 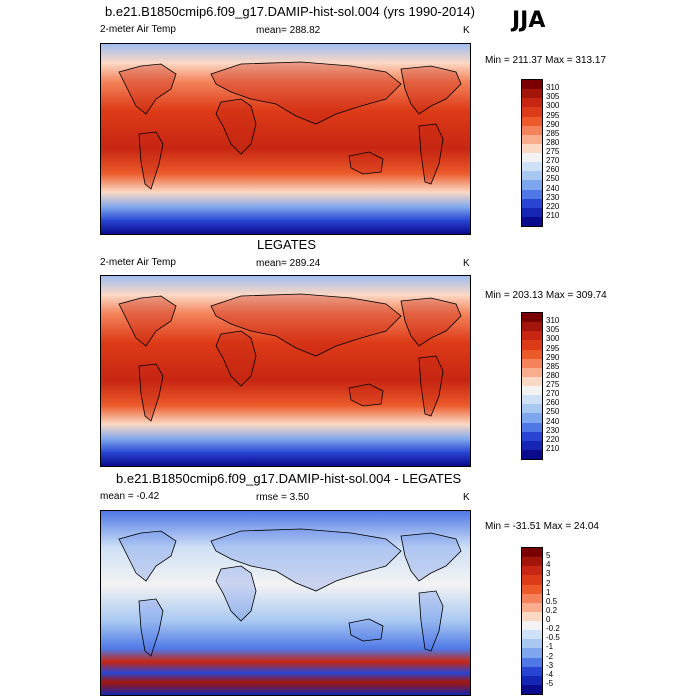 I want to click on colorbar-tick-label: 230, so click(x=553, y=197).